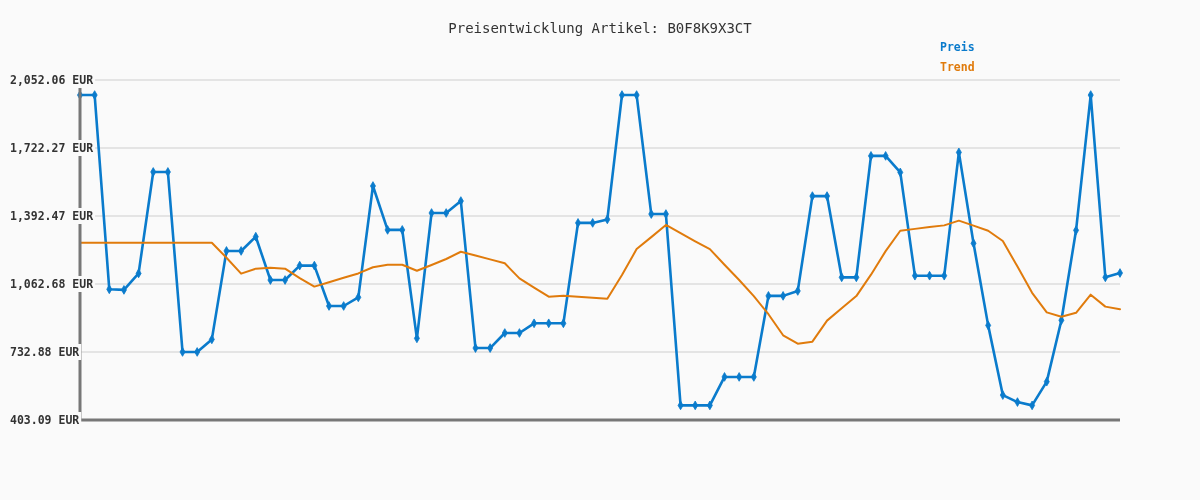  What do you see at coordinates (957, 67) in the screenshot?
I see `text: Trend` at bounding box center [957, 67].